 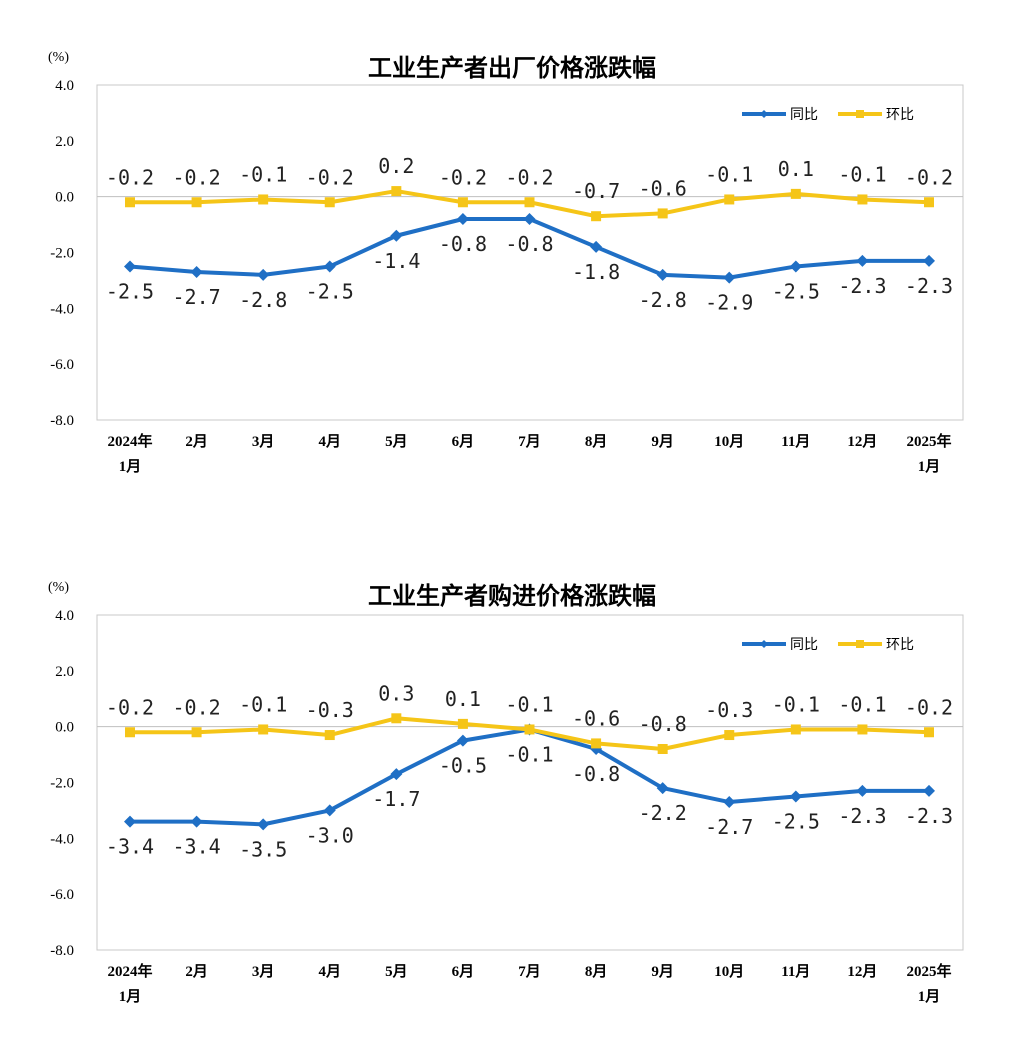 I want to click on data-label: 0.3, so click(x=396, y=693).